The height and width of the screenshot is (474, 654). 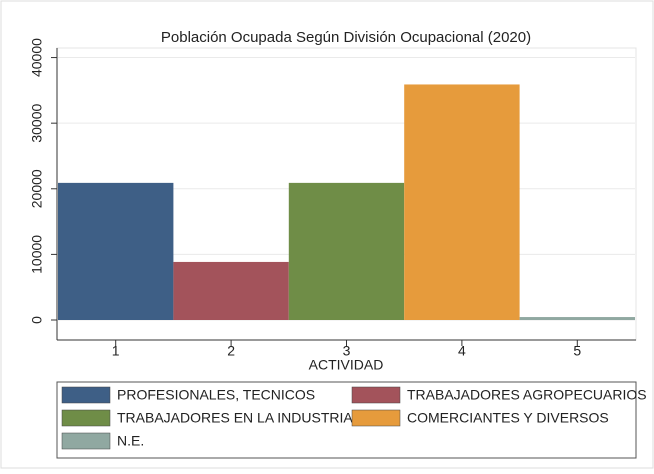 What do you see at coordinates (235, 418) in the screenshot?
I see `legend-label: TRABAJADORES EN LA INDUSTRIA` at bounding box center [235, 418].